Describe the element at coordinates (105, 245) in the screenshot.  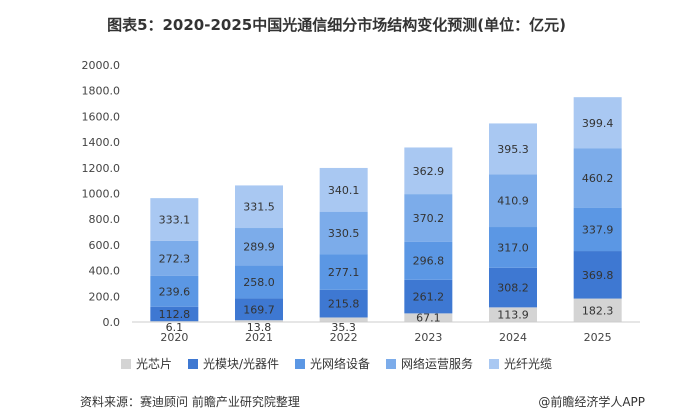
I see `y-tick-label: 600.0` at that location.